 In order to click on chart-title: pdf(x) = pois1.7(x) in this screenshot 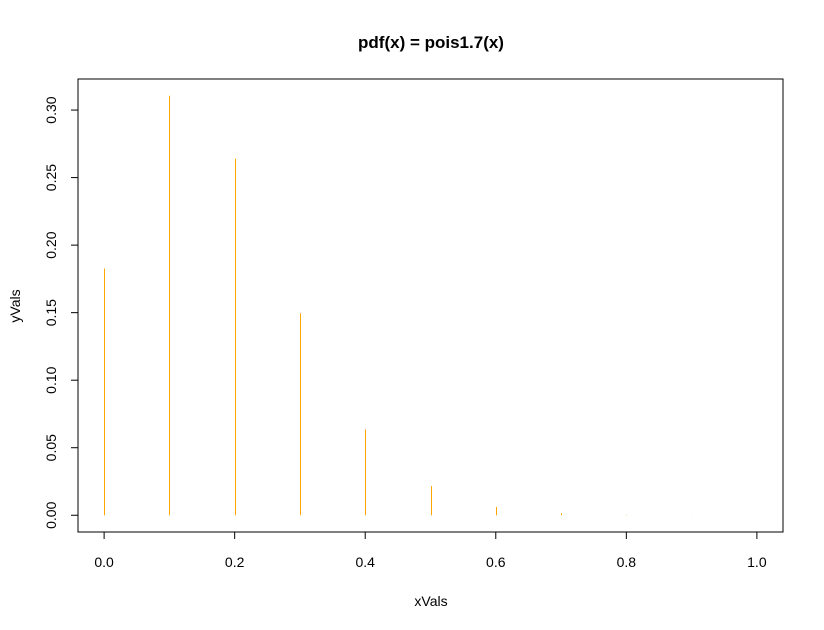, I will do `click(431, 42)`.